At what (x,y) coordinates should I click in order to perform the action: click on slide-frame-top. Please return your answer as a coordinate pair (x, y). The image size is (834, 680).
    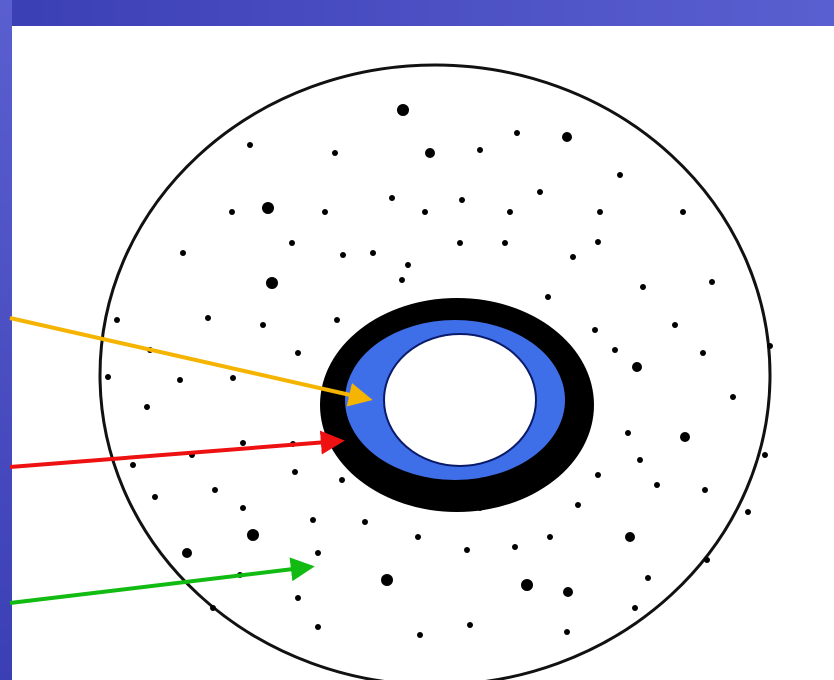
    Looking at the image, I should click on (417, 13).